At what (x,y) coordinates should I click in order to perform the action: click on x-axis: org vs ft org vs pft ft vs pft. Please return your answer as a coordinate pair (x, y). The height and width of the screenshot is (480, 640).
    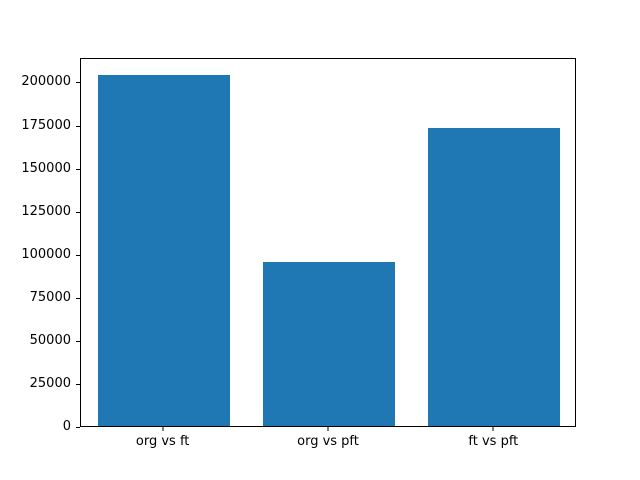
    Looking at the image, I should click on (328, 442).